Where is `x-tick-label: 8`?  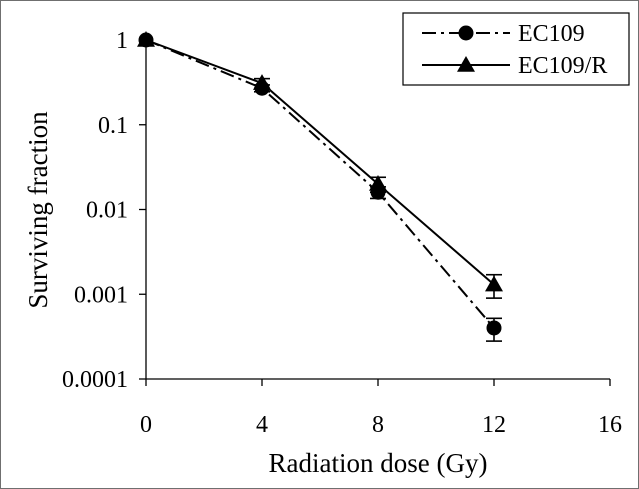 x-tick-label: 8 is located at coordinates (378, 425).